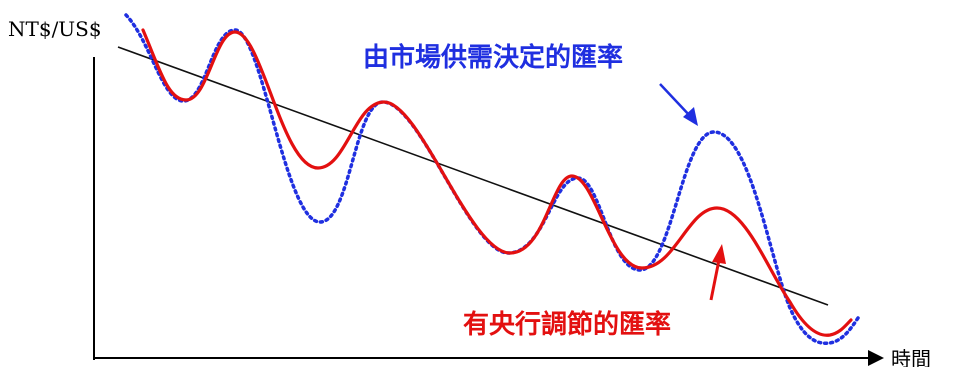 The height and width of the screenshot is (367, 954). I want to click on managed-rate-pointer-arrow, so click(717, 272).